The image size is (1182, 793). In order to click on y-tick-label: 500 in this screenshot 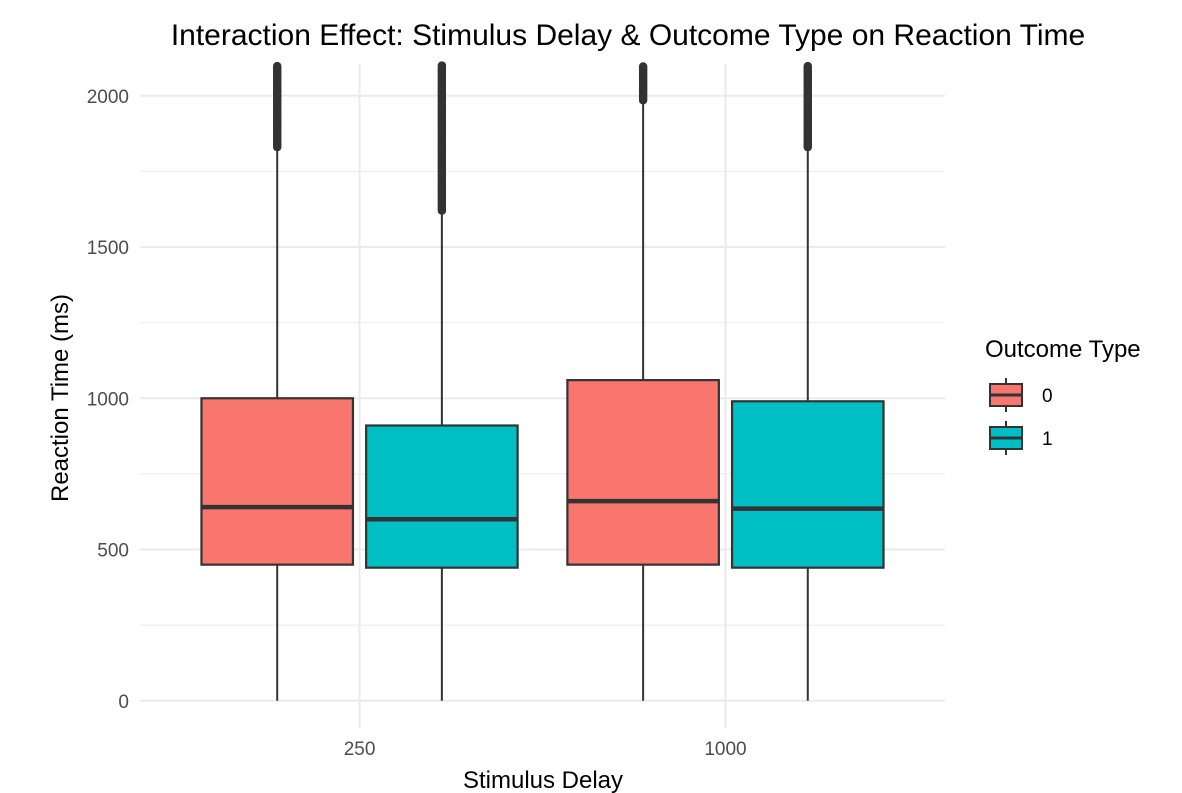, I will do `click(113, 551)`.